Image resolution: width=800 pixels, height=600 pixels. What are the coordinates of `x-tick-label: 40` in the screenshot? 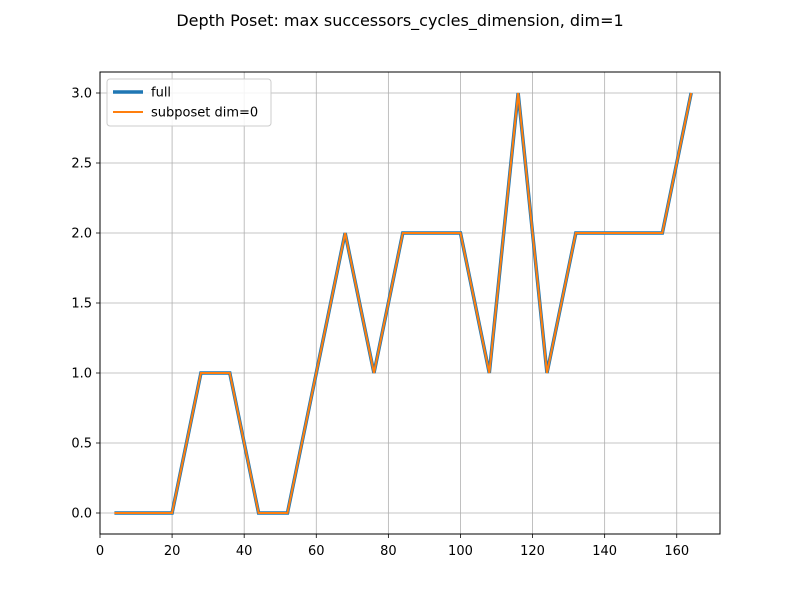 It's located at (244, 551).